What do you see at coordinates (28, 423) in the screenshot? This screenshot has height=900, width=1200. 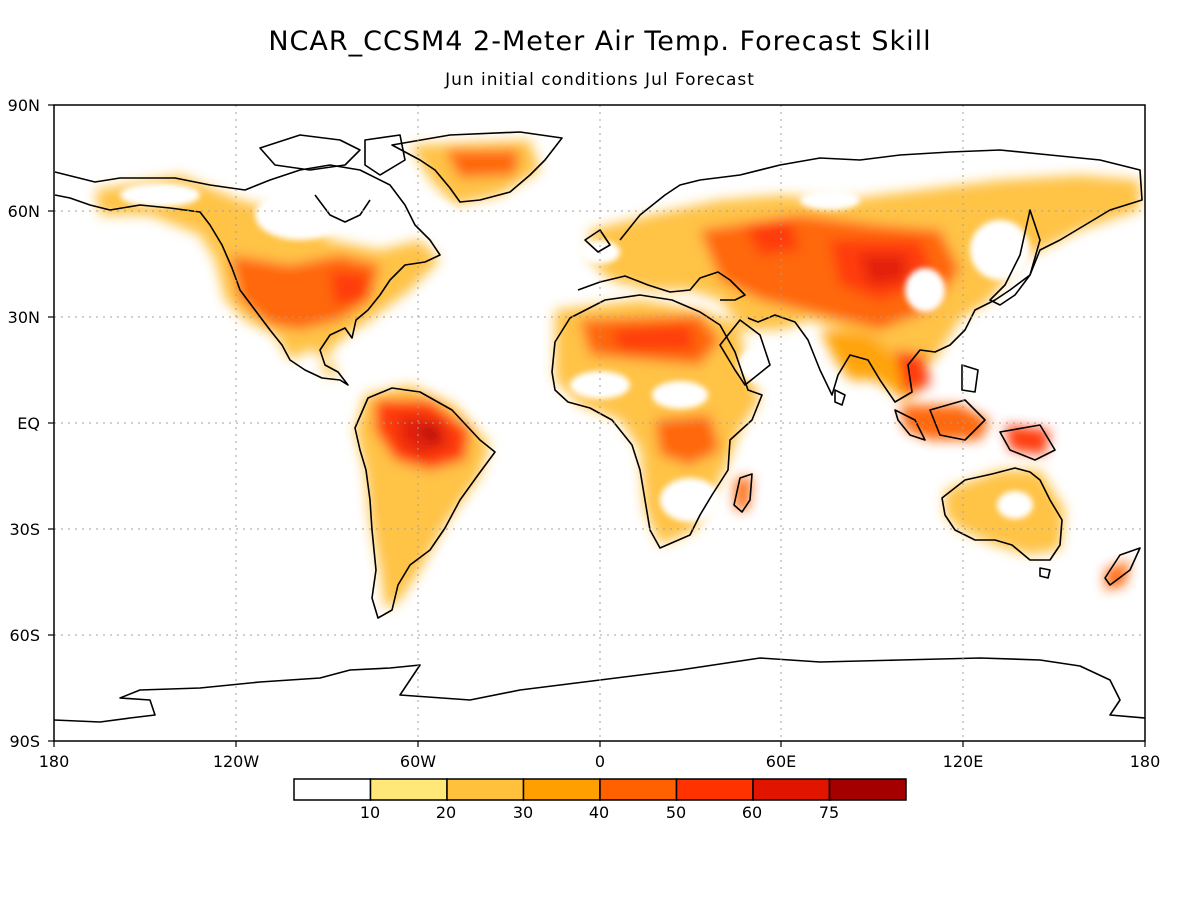 I see `lat-label: EQ` at bounding box center [28, 423].